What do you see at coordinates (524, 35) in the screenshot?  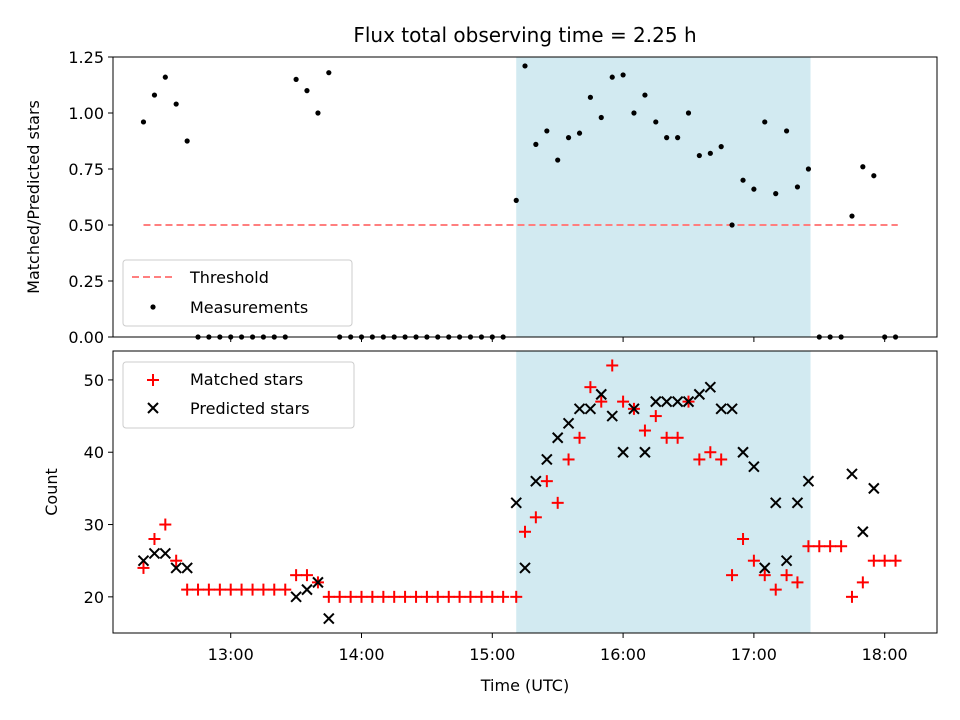 I see `chart-title: Flux total observing time = 2.25 h` at bounding box center [524, 35].